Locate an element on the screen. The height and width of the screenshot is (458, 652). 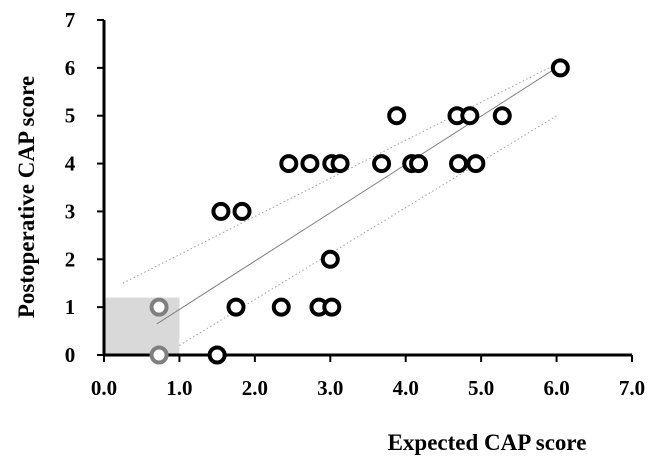
y-tick-label: 0 is located at coordinates (70, 355).